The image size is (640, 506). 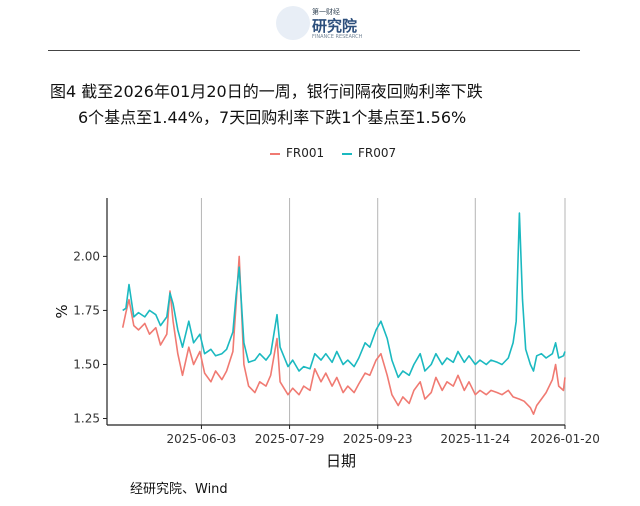 I want to click on legend-swatch-fr001, so click(x=275, y=153).